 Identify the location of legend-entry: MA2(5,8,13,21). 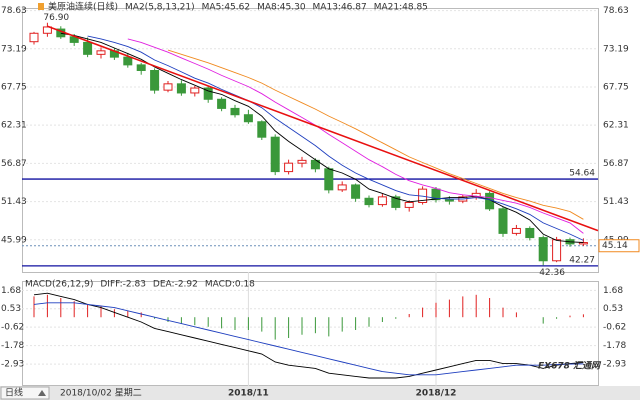
(160, 8).